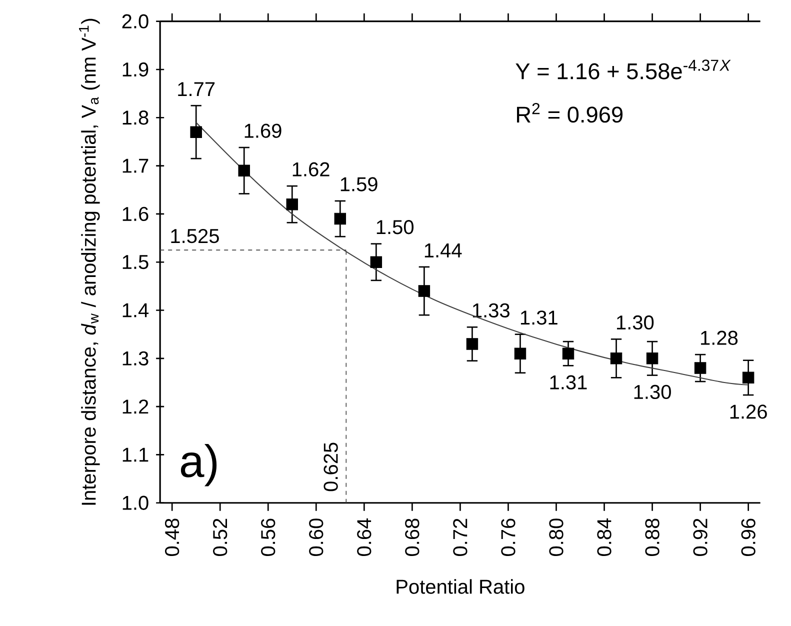  Describe the element at coordinates (316, 537) in the screenshot. I see `x-tick-label: 0.60` at that location.